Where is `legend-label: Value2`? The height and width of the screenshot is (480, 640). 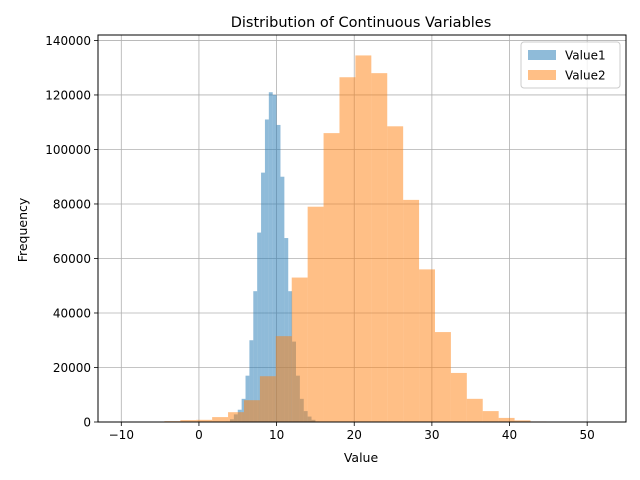
legend-label: Value2 is located at coordinates (585, 76).